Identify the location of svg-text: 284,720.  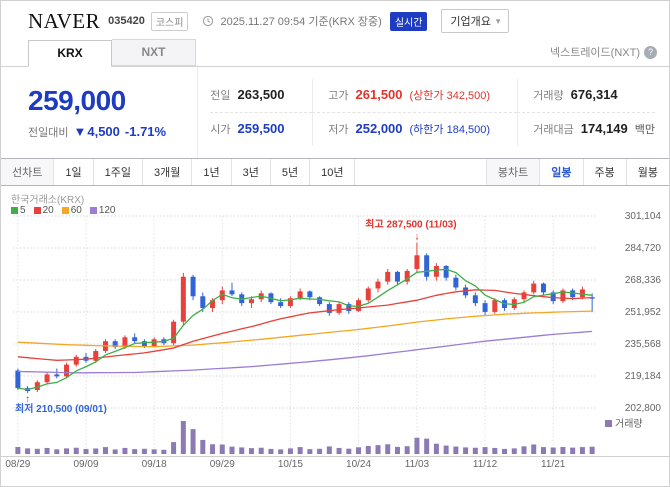
(643, 248).